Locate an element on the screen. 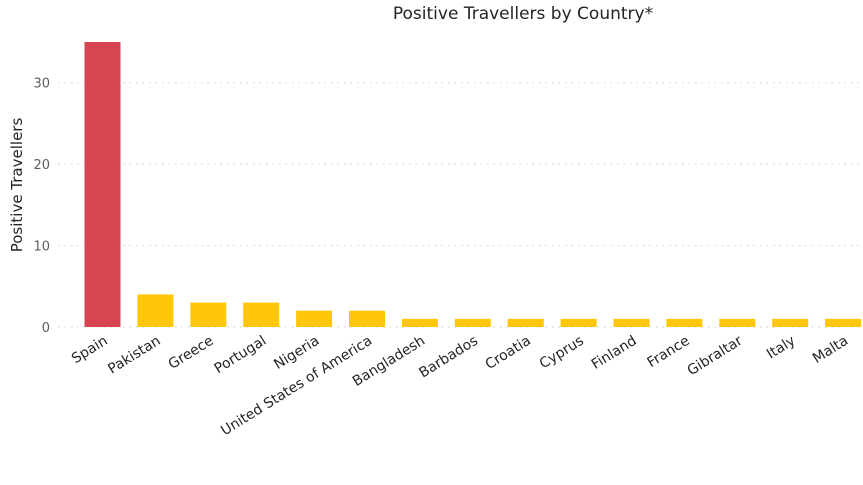 This screenshot has width=863, height=485. chart-title: Positive Travellers by Country* is located at coordinates (523, 14).